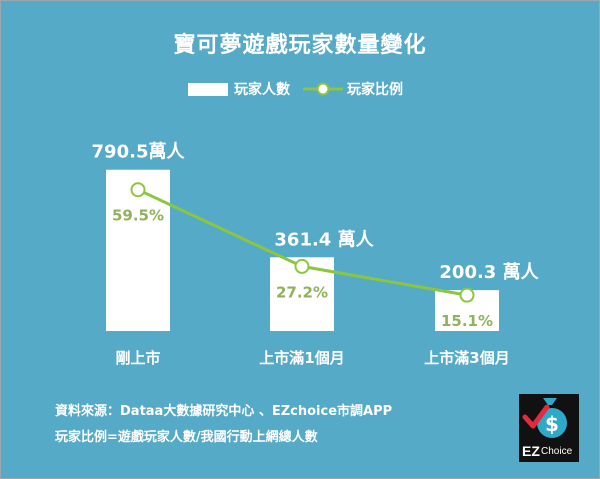  What do you see at coordinates (375, 90) in the screenshot?
I see `legend-line-label: 玩家比例` at bounding box center [375, 90].